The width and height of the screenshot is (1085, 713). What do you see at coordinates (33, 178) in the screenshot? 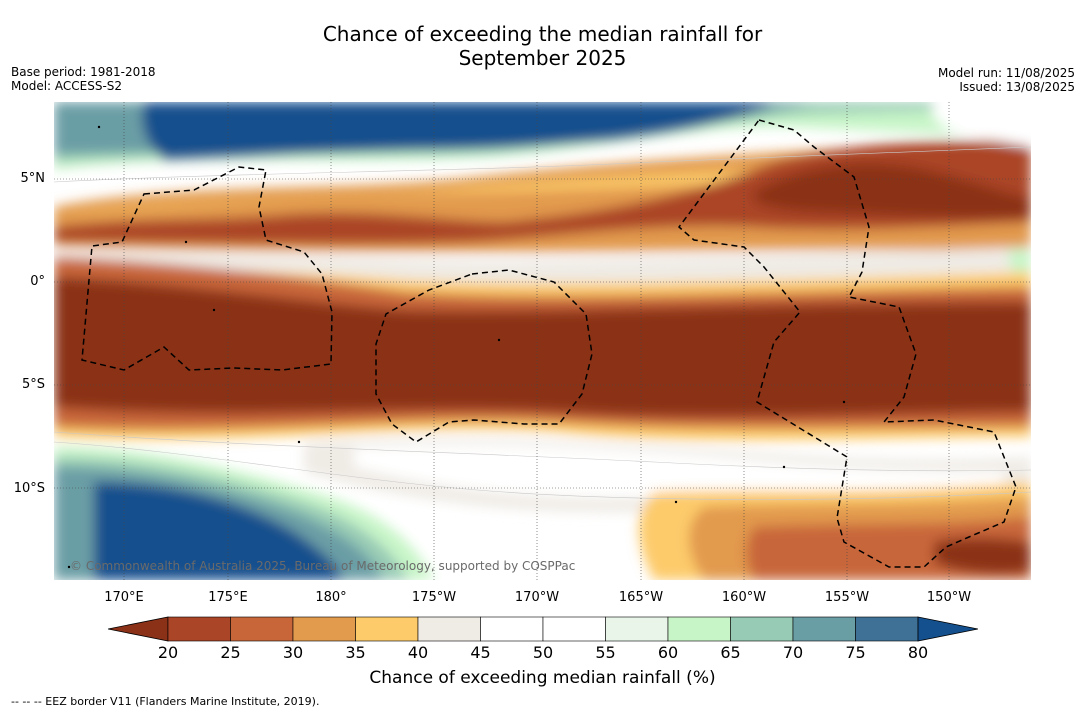
I see `lat-label-5n: 5°N` at bounding box center [33, 178].